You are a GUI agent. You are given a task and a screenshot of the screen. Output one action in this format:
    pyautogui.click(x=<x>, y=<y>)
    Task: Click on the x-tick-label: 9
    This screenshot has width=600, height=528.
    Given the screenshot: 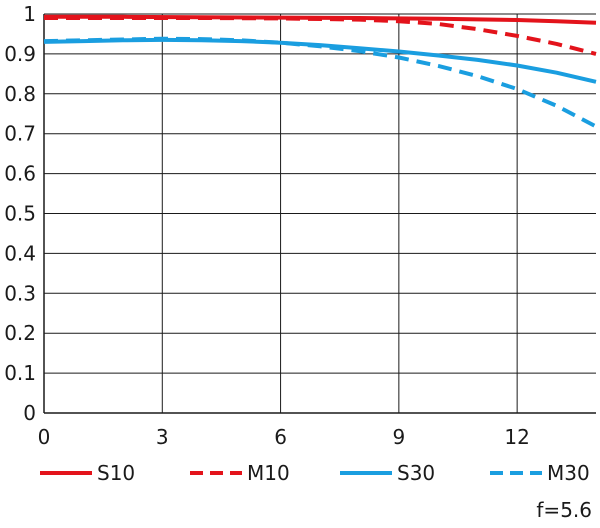 What is the action you would take?
    pyautogui.click(x=398, y=437)
    